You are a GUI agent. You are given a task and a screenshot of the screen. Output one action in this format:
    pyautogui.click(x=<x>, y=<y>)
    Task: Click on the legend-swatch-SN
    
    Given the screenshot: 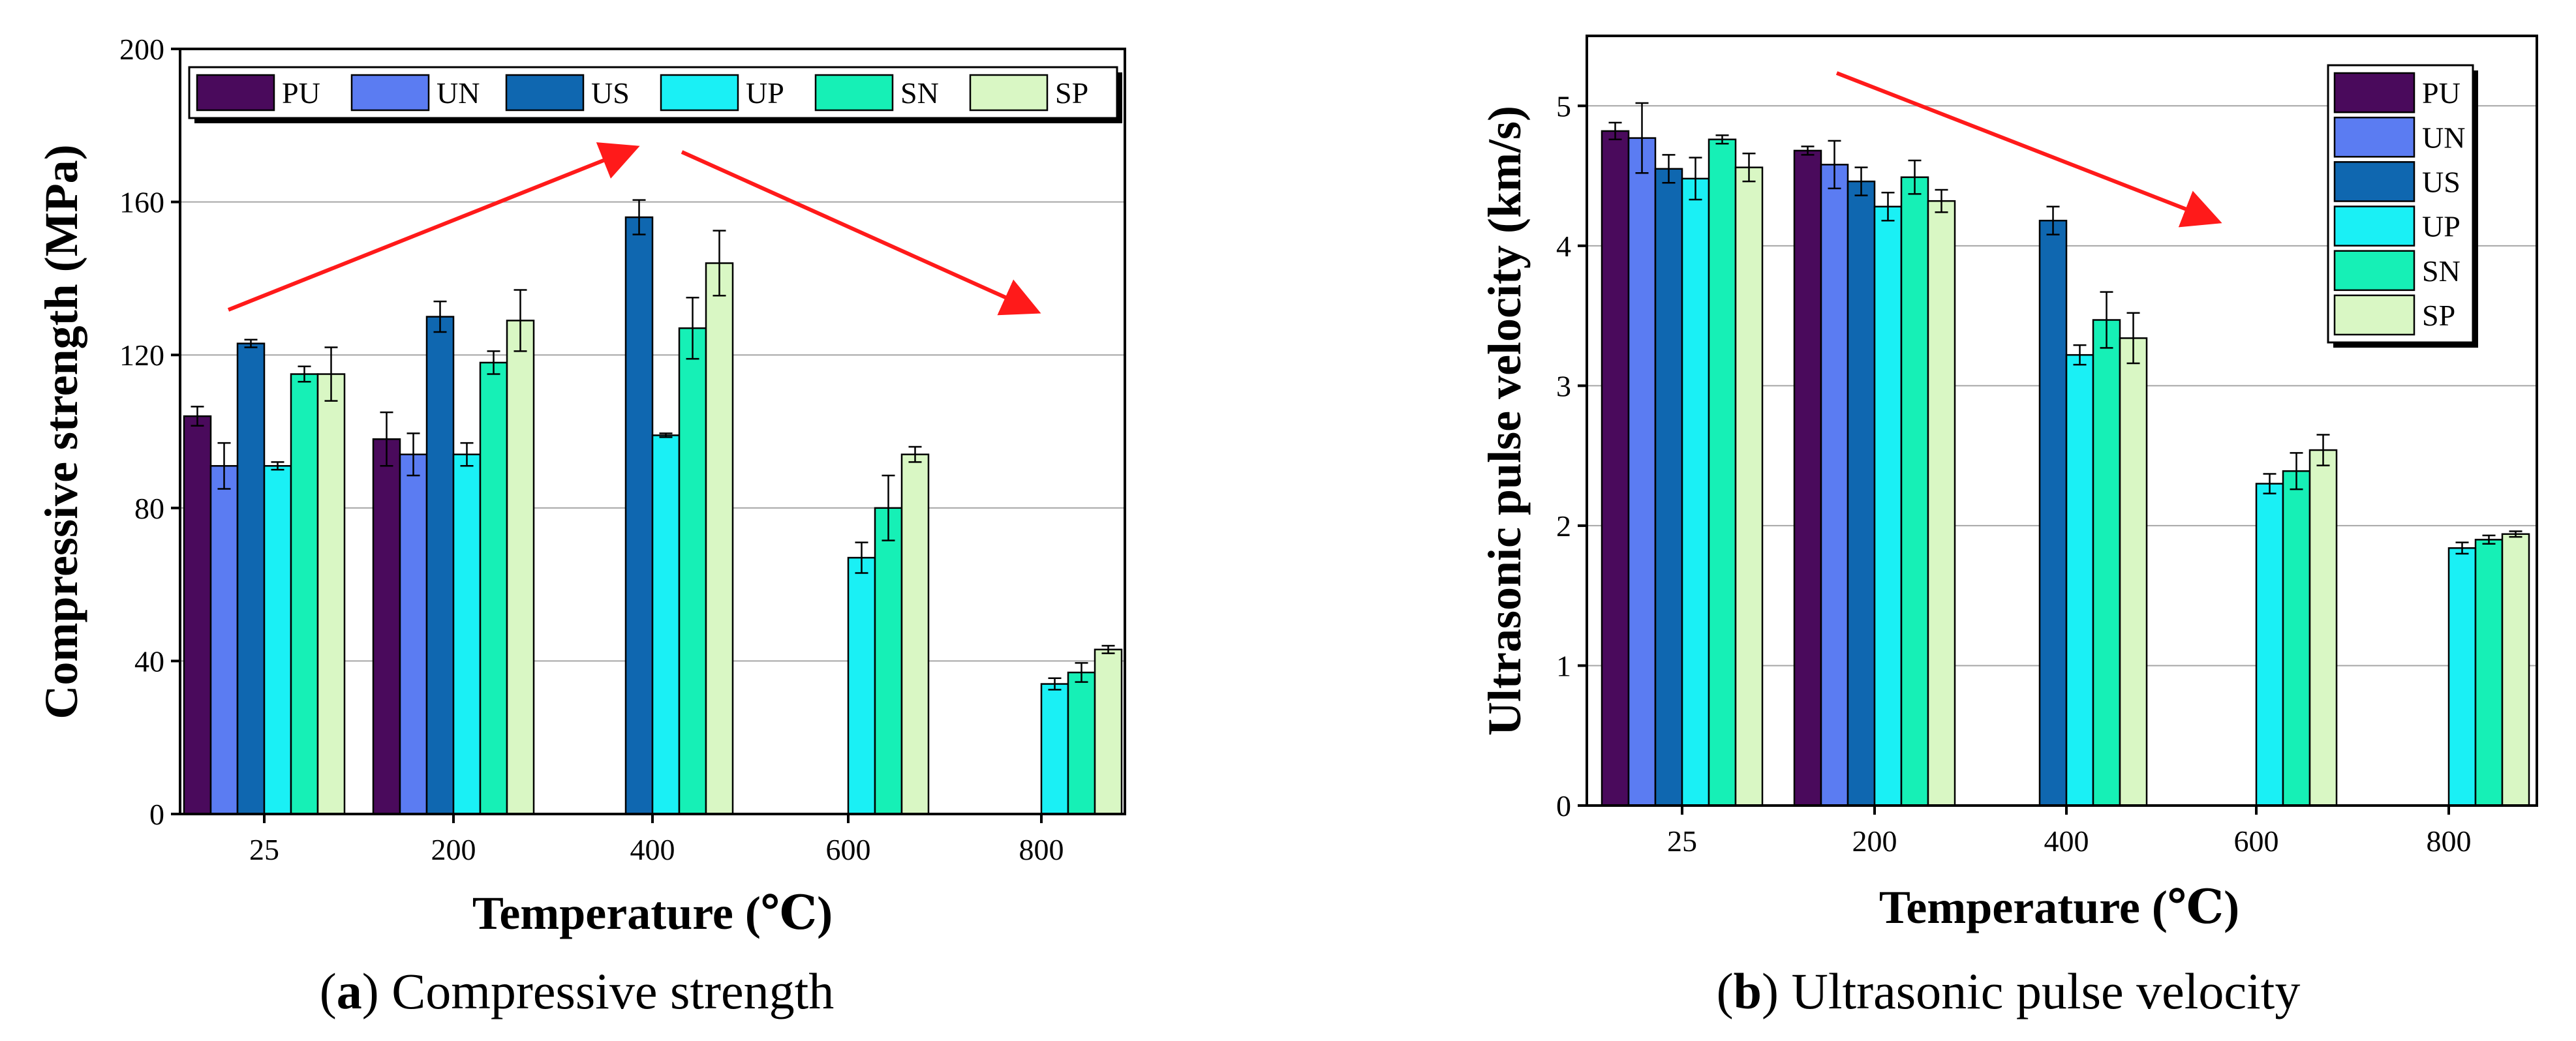 What is the action you would take?
    pyautogui.click(x=2374, y=271)
    